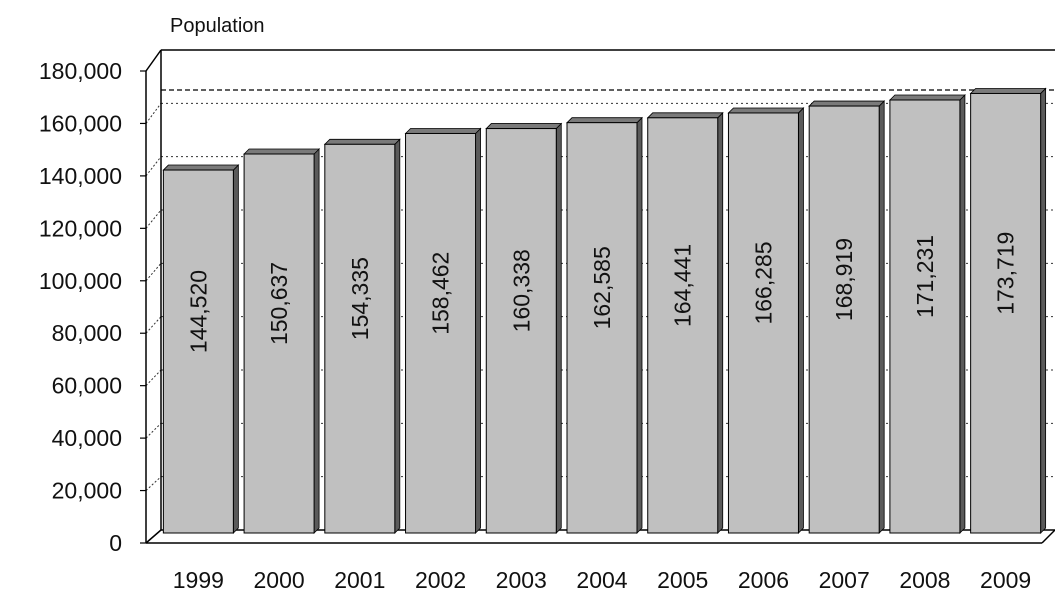 This screenshot has width=1055, height=595. I want to click on x-tick-label: 2005, so click(682, 580).